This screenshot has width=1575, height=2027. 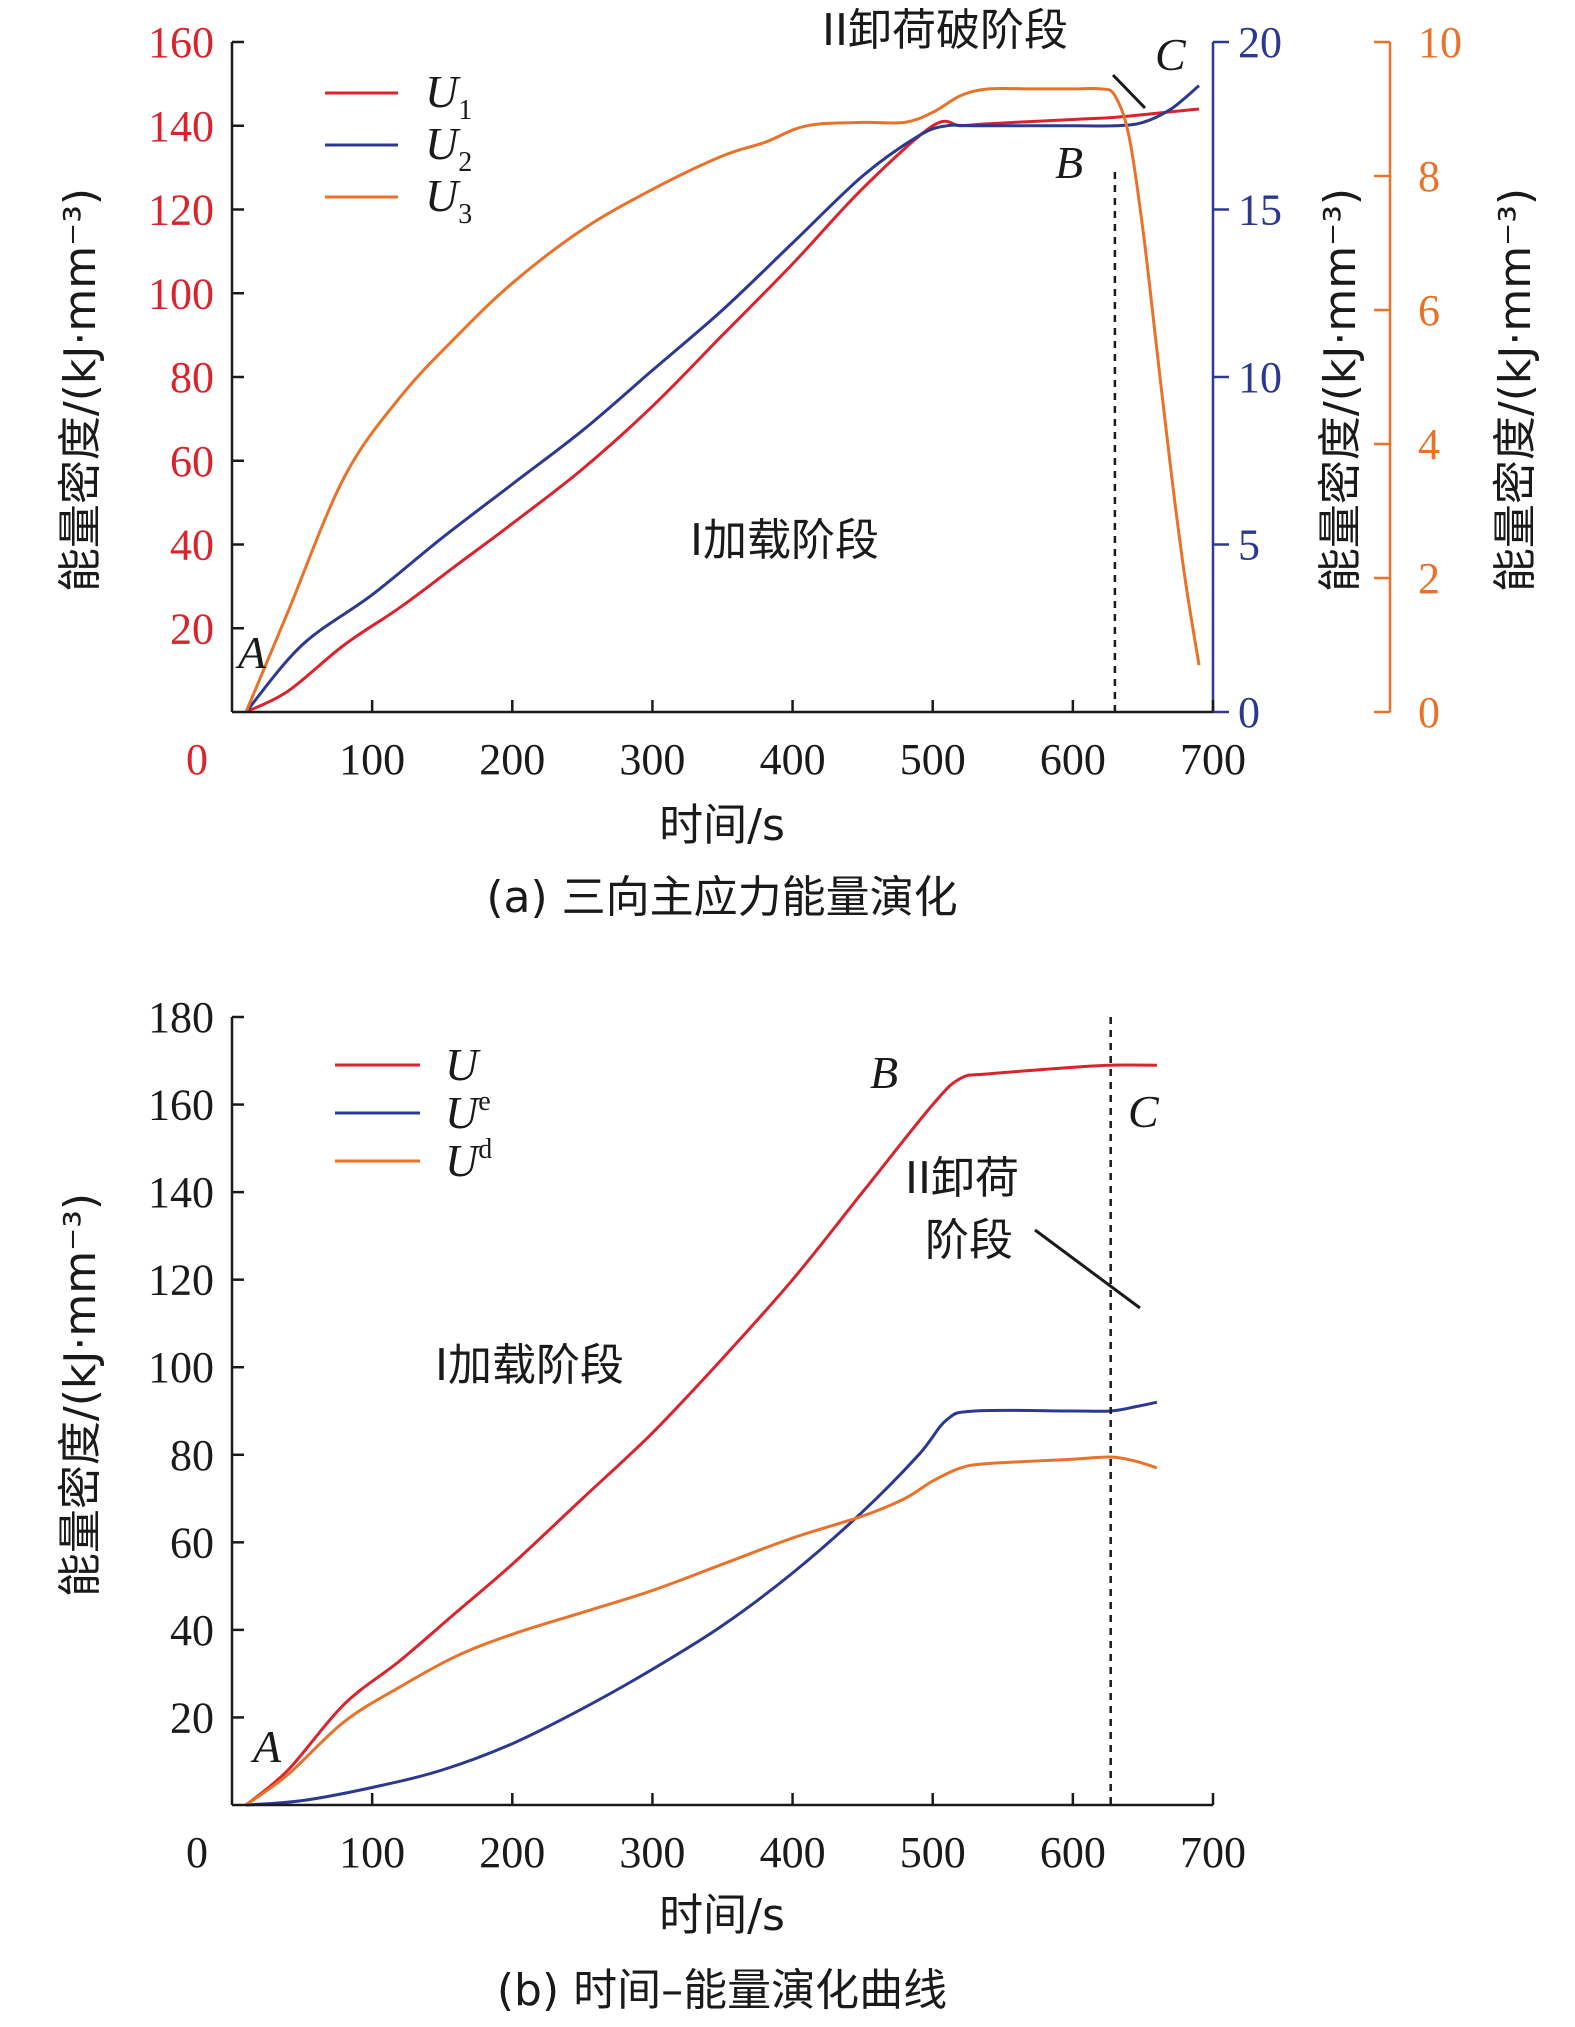 What do you see at coordinates (468, 1160) in the screenshot?
I see `legend-ud-label: Ud` at bounding box center [468, 1160].